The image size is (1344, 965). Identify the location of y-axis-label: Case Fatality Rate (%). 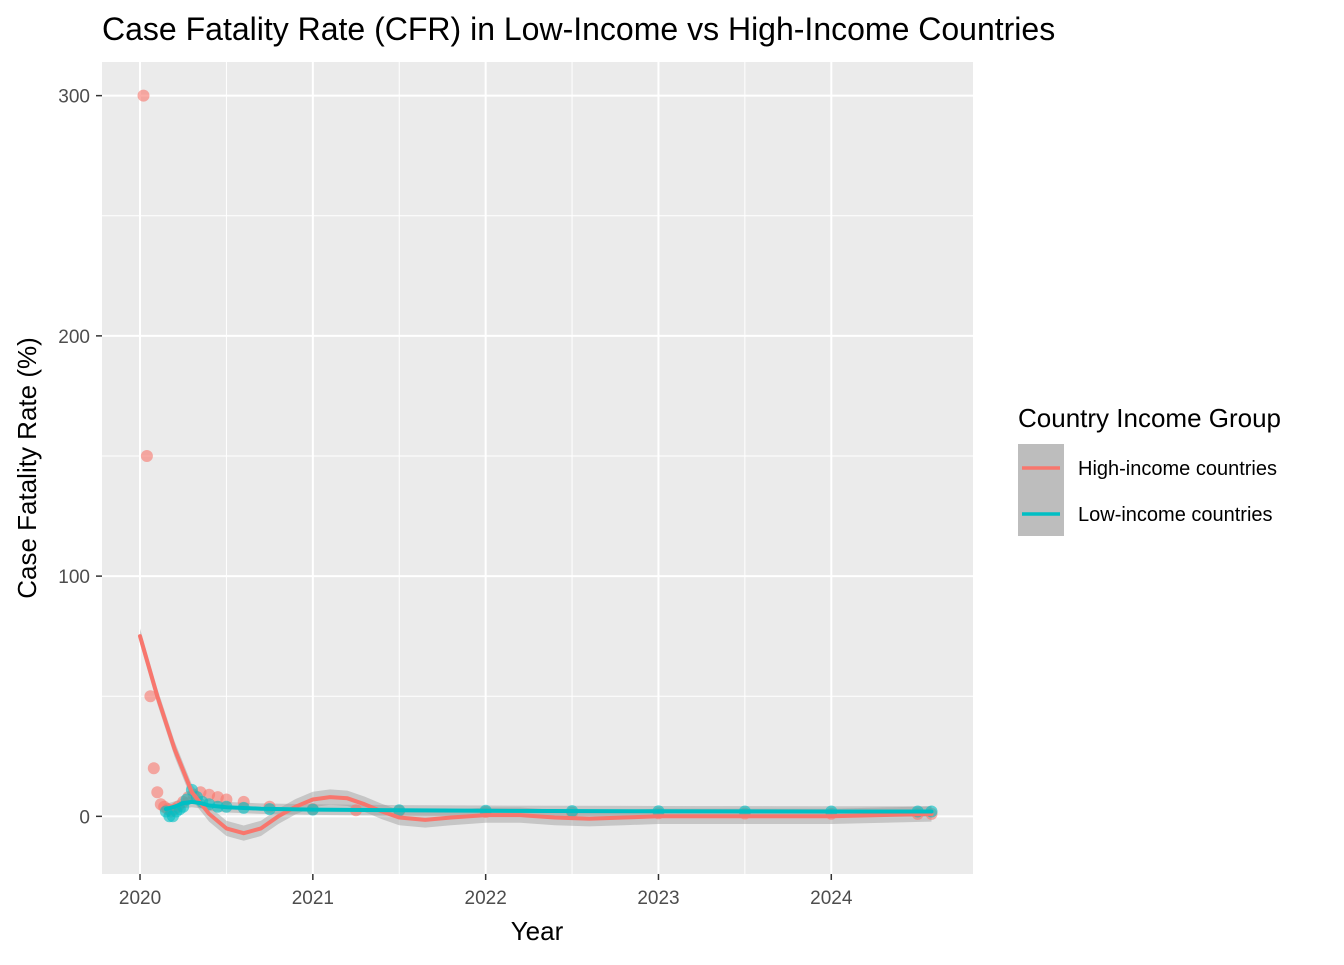
(27, 468).